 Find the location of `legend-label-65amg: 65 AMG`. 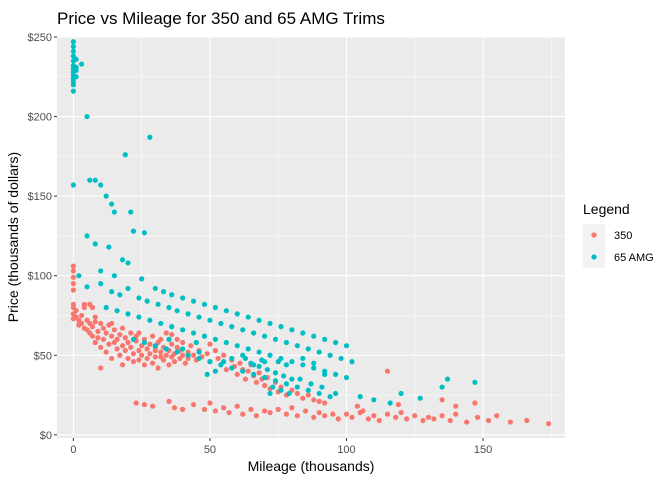

legend-label-65amg: 65 AMG is located at coordinates (634, 258).